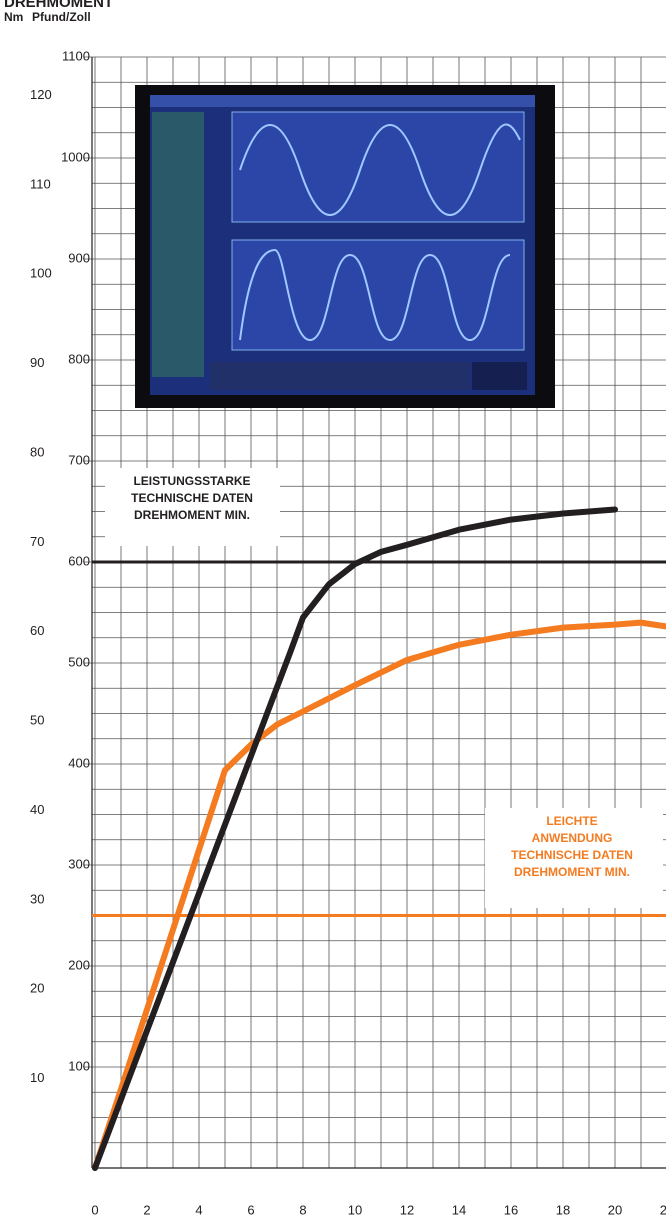 Image resolution: width=666 pixels, height=1221 pixels. What do you see at coordinates (615, 1209) in the screenshot?
I see `x-tick-label: 20` at bounding box center [615, 1209].